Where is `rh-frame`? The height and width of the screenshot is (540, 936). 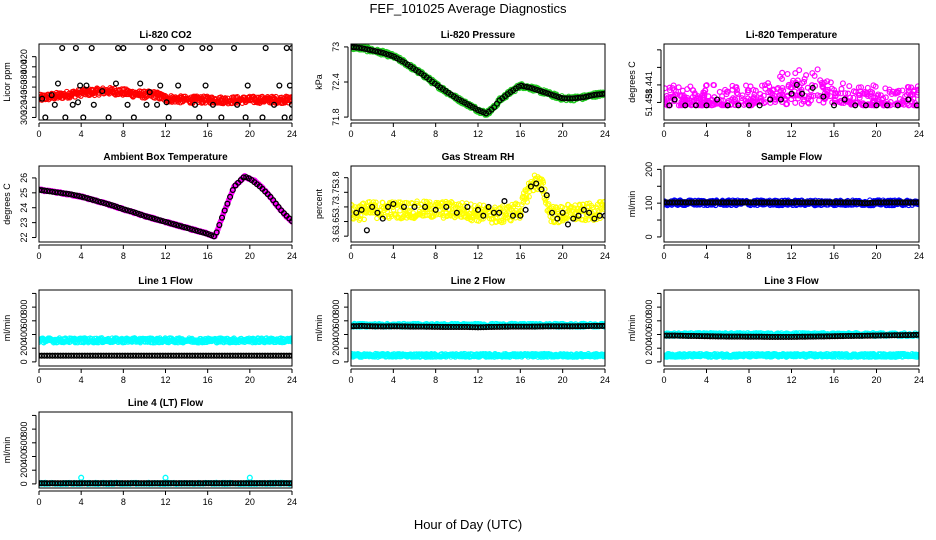
rh-frame is located at coordinates (478, 204).